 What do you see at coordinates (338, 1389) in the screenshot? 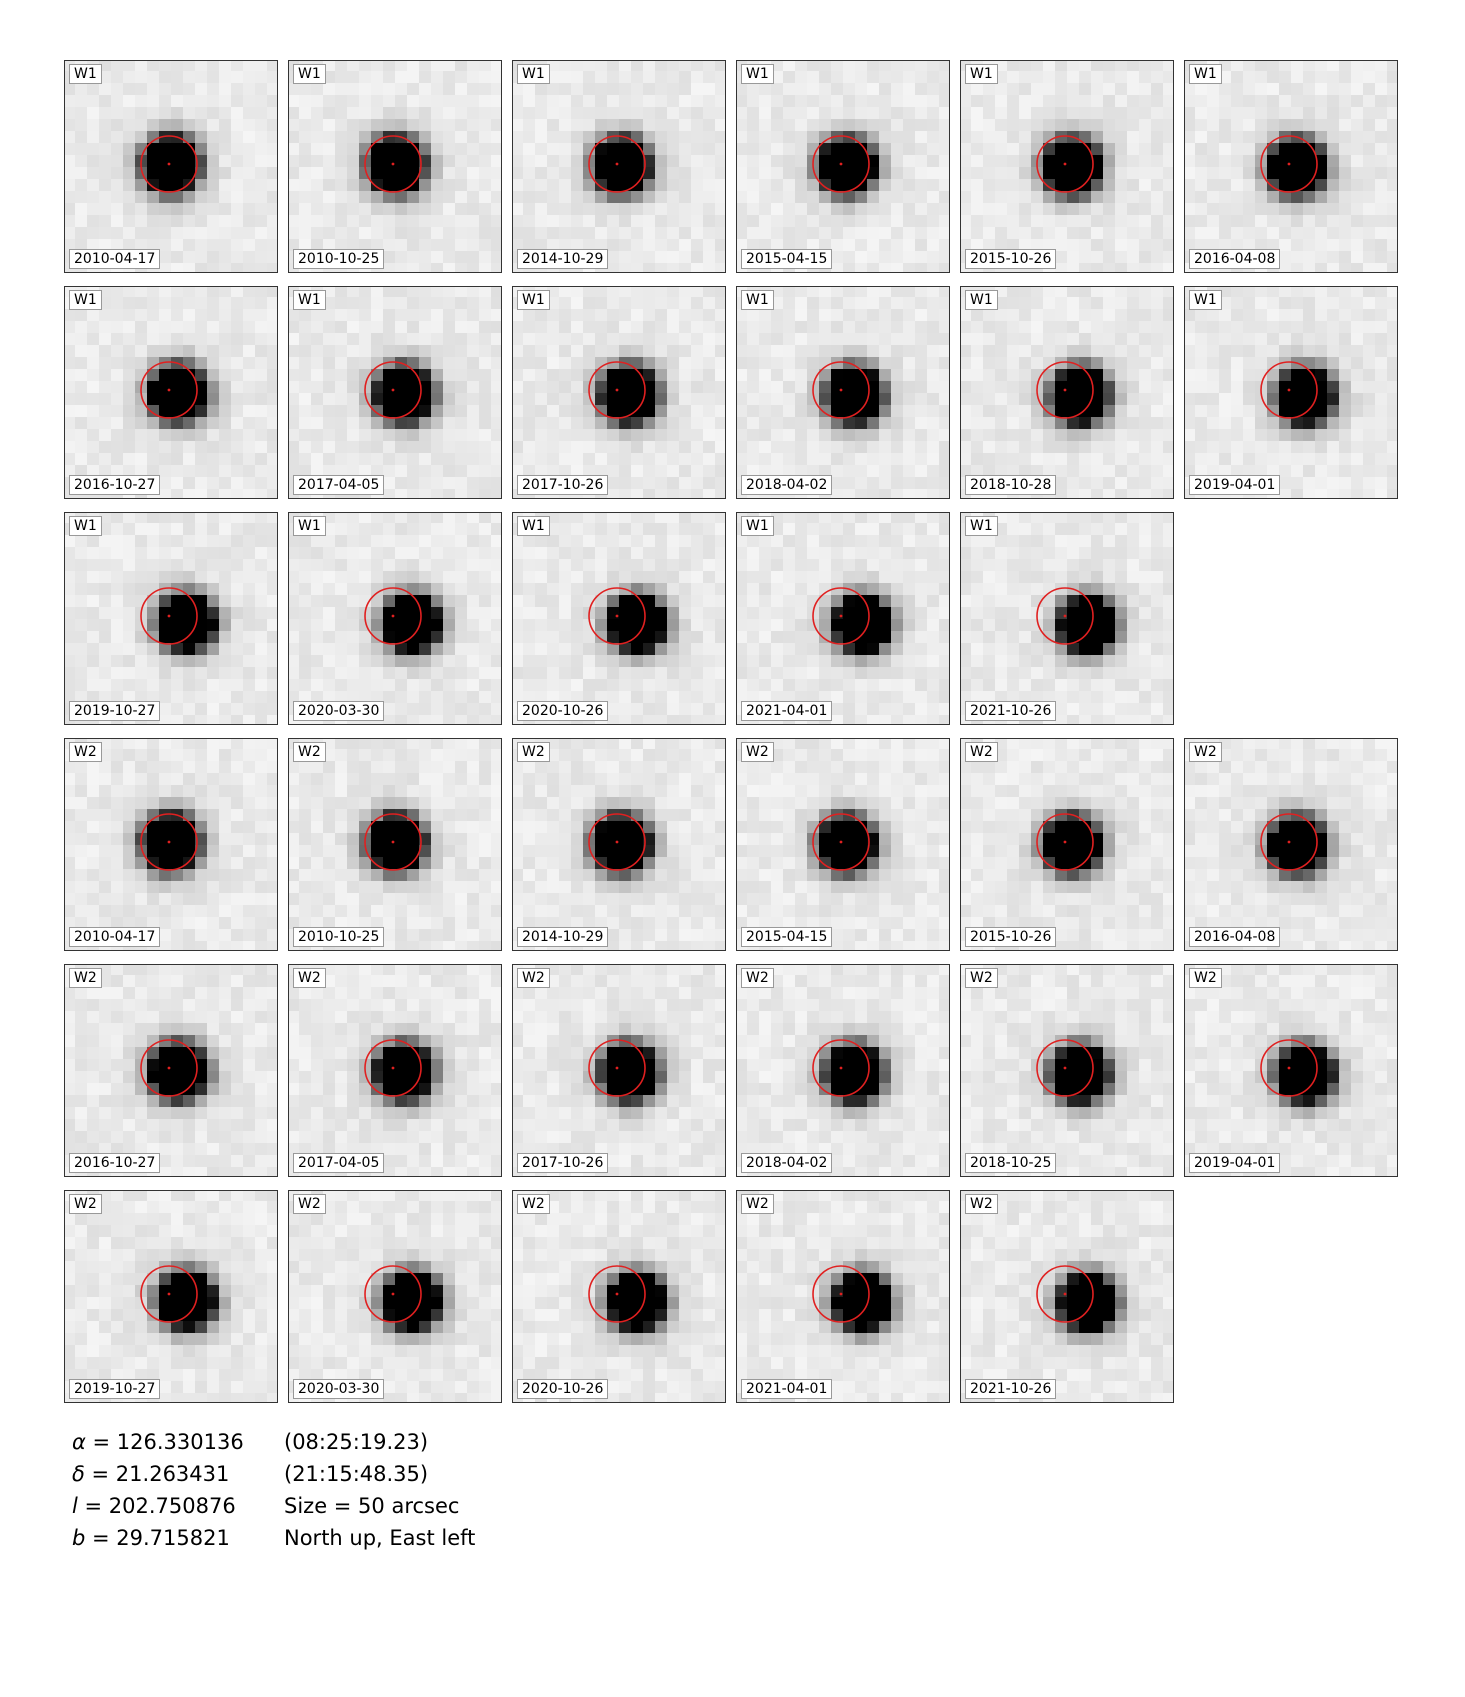
I see `epoch-date-label: 2020-03-30` at bounding box center [338, 1389].